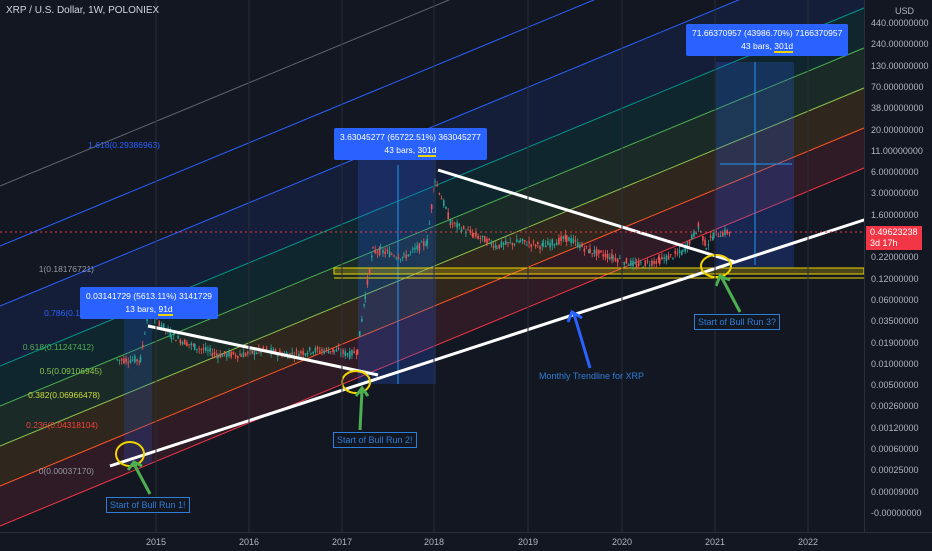 This screenshot has width=932, height=551. Describe the element at coordinates (905, 11) in the screenshot. I see `axis-unit: USD` at that location.